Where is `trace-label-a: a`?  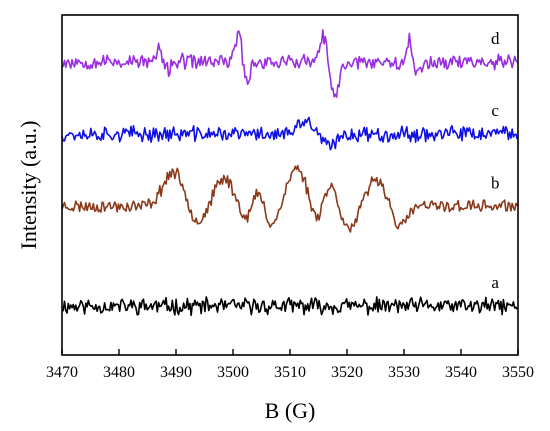
trace-label-a: a is located at coordinates (495, 282).